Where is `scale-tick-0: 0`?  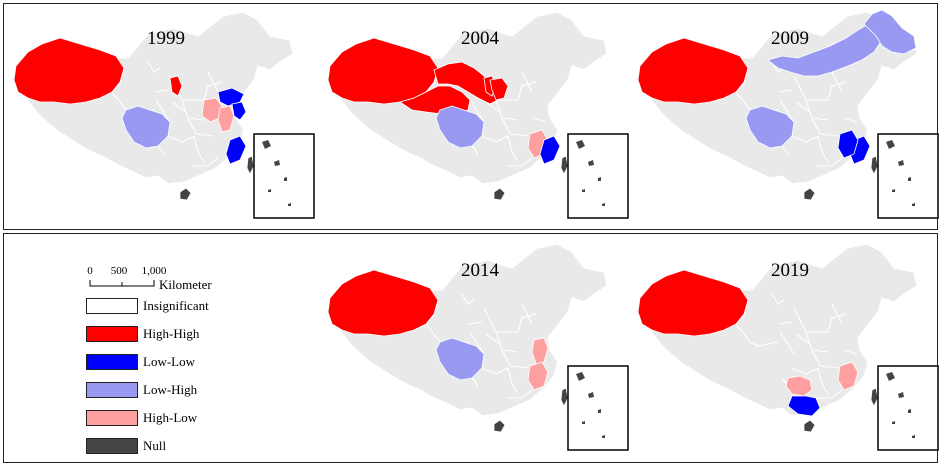
scale-tick-0: 0 is located at coordinates (90, 271).